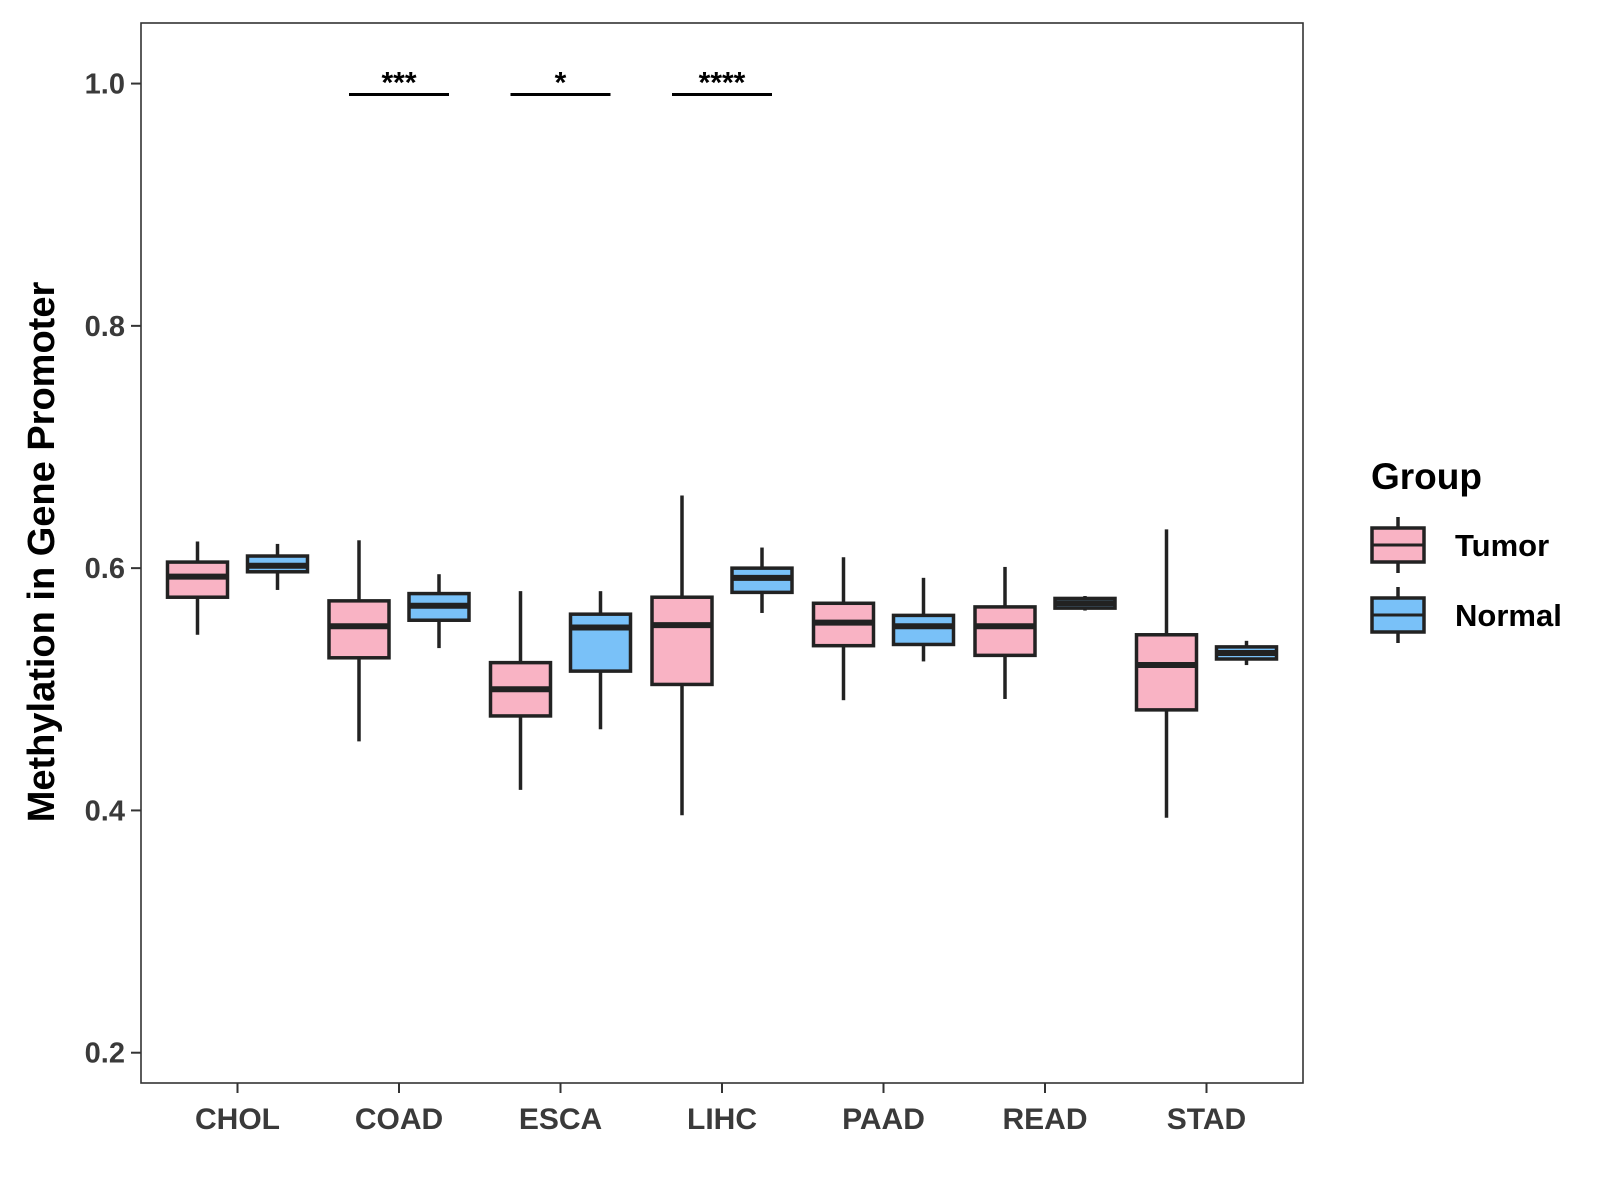 The image size is (1600, 1200). I want to click on y-tick-label: 0.2, so click(105, 1054).